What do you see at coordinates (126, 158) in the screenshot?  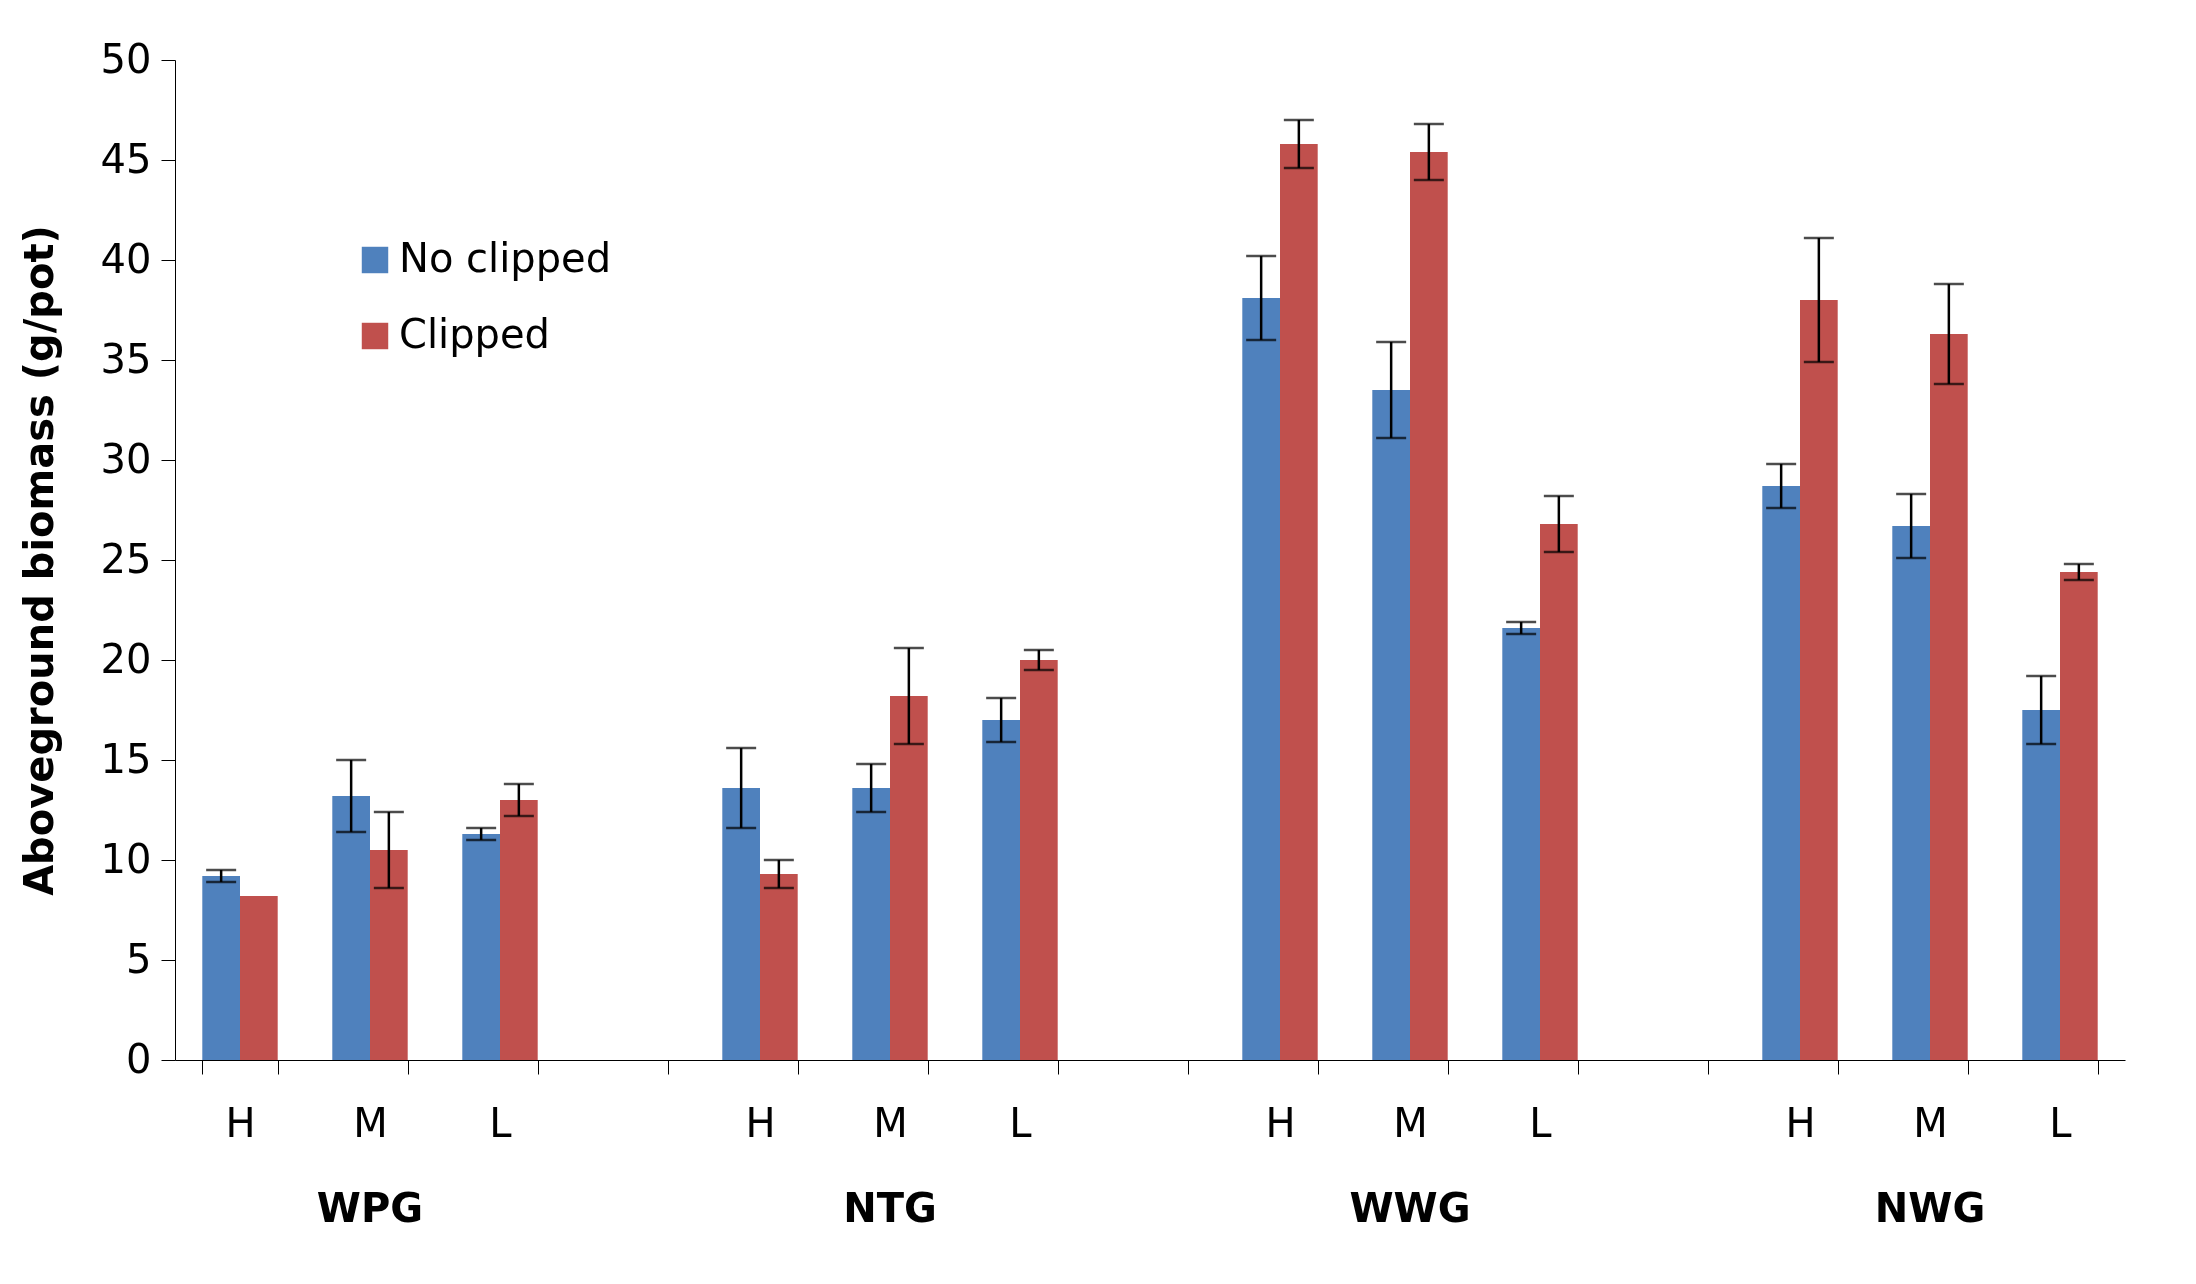 I see `y-tick-label: 45` at bounding box center [126, 158].